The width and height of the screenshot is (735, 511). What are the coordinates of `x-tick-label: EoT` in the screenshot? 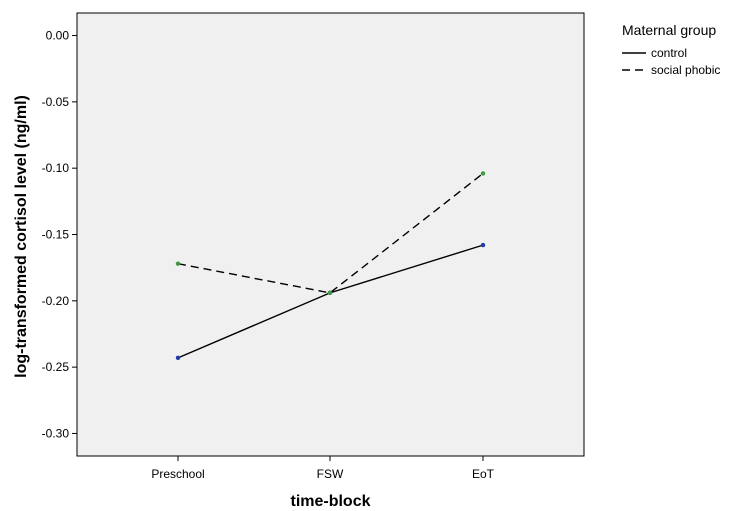 It's located at (483, 474).